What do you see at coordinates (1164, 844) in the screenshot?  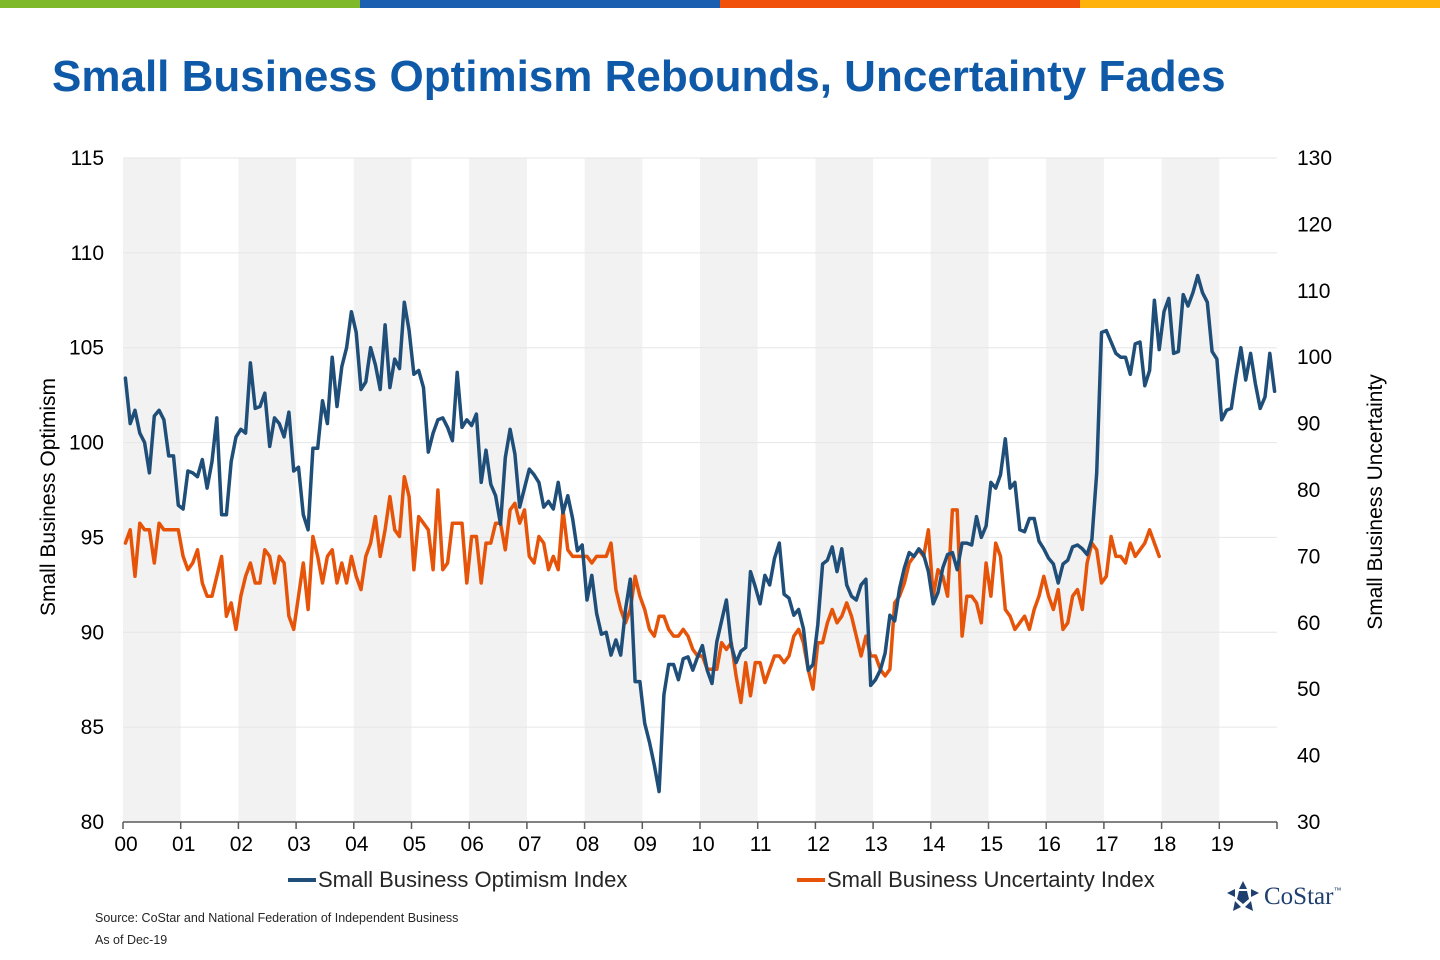 I see `x-tick-label: 18` at bounding box center [1164, 844].